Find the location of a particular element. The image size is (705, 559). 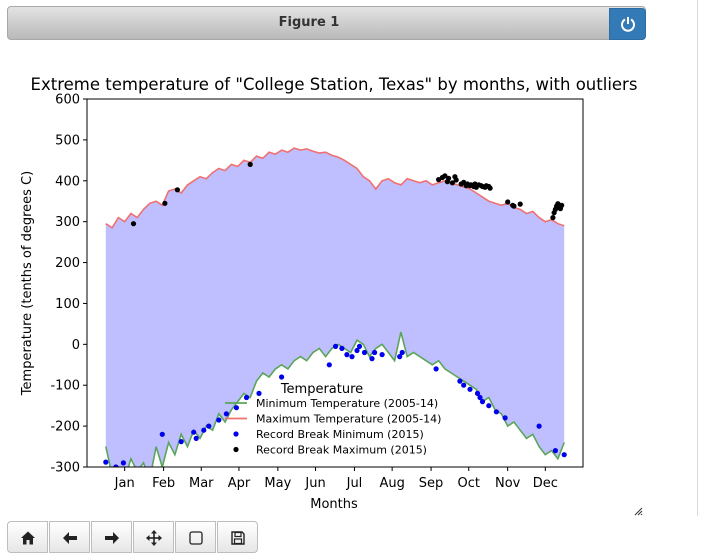

forward-arrow-icon is located at coordinates (112, 538).